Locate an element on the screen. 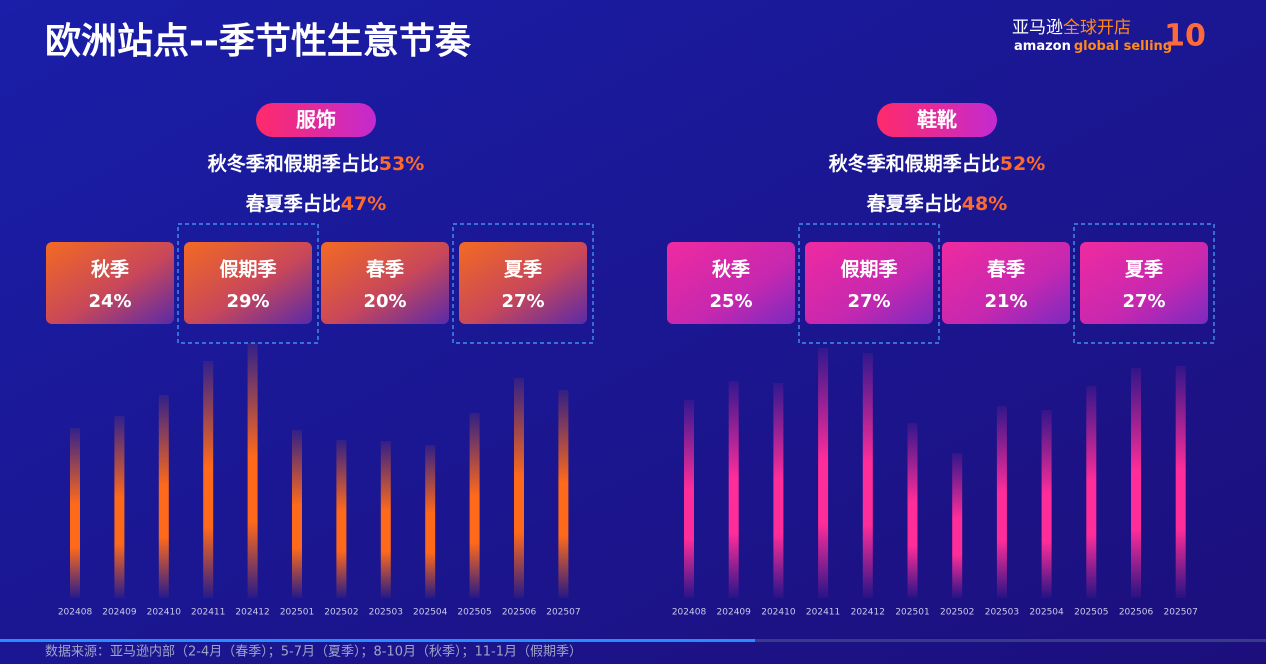 The image size is (1266, 664). season-share: 24% is located at coordinates (109, 301).